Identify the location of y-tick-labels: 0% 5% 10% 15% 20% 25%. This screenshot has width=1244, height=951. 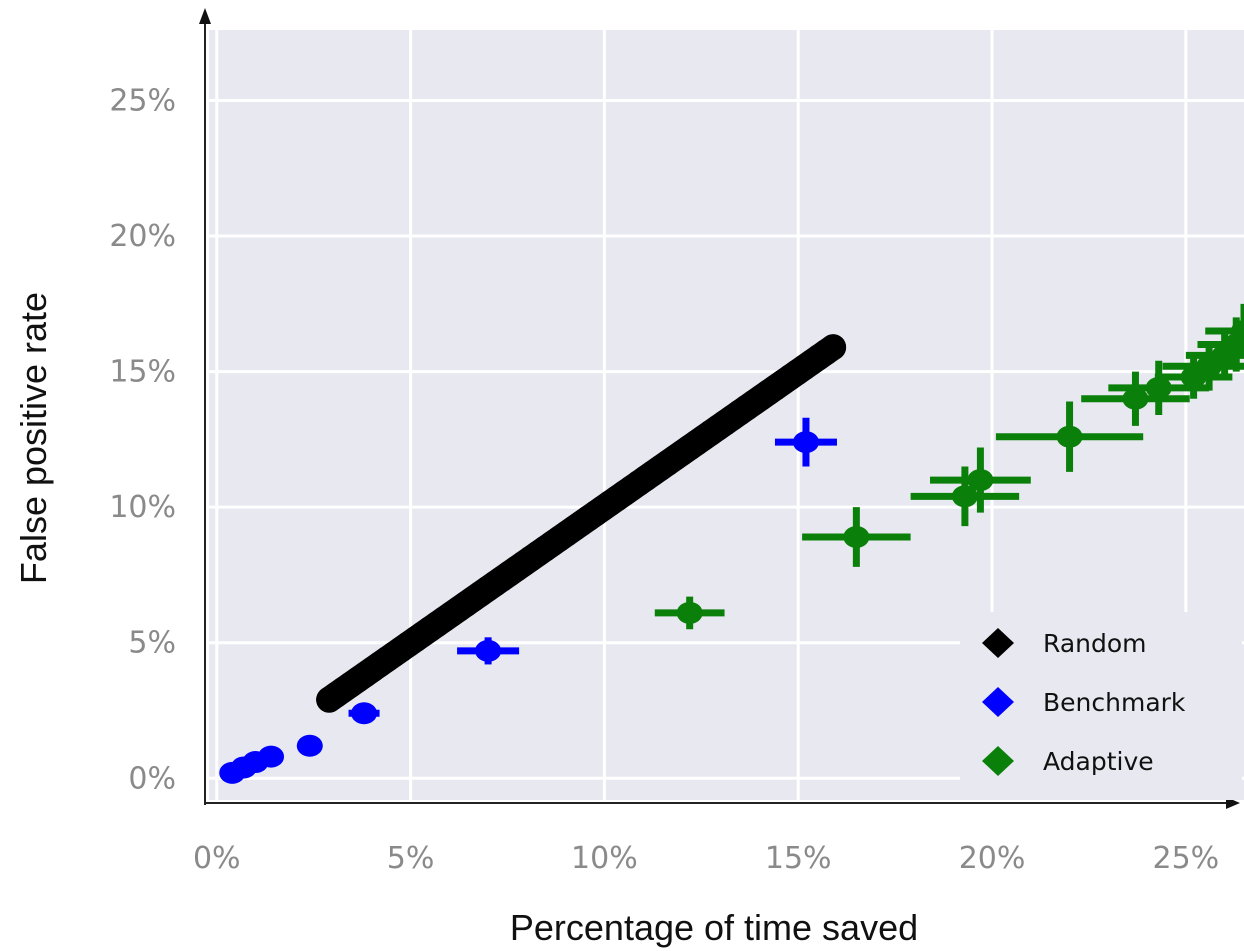
(142, 439).